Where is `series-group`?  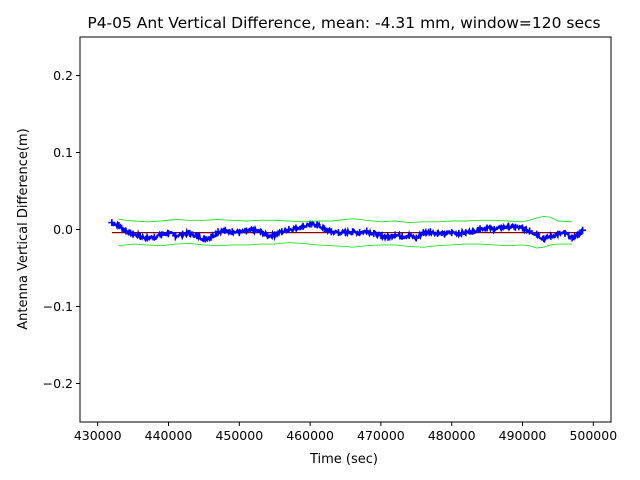
series-group is located at coordinates (347, 232).